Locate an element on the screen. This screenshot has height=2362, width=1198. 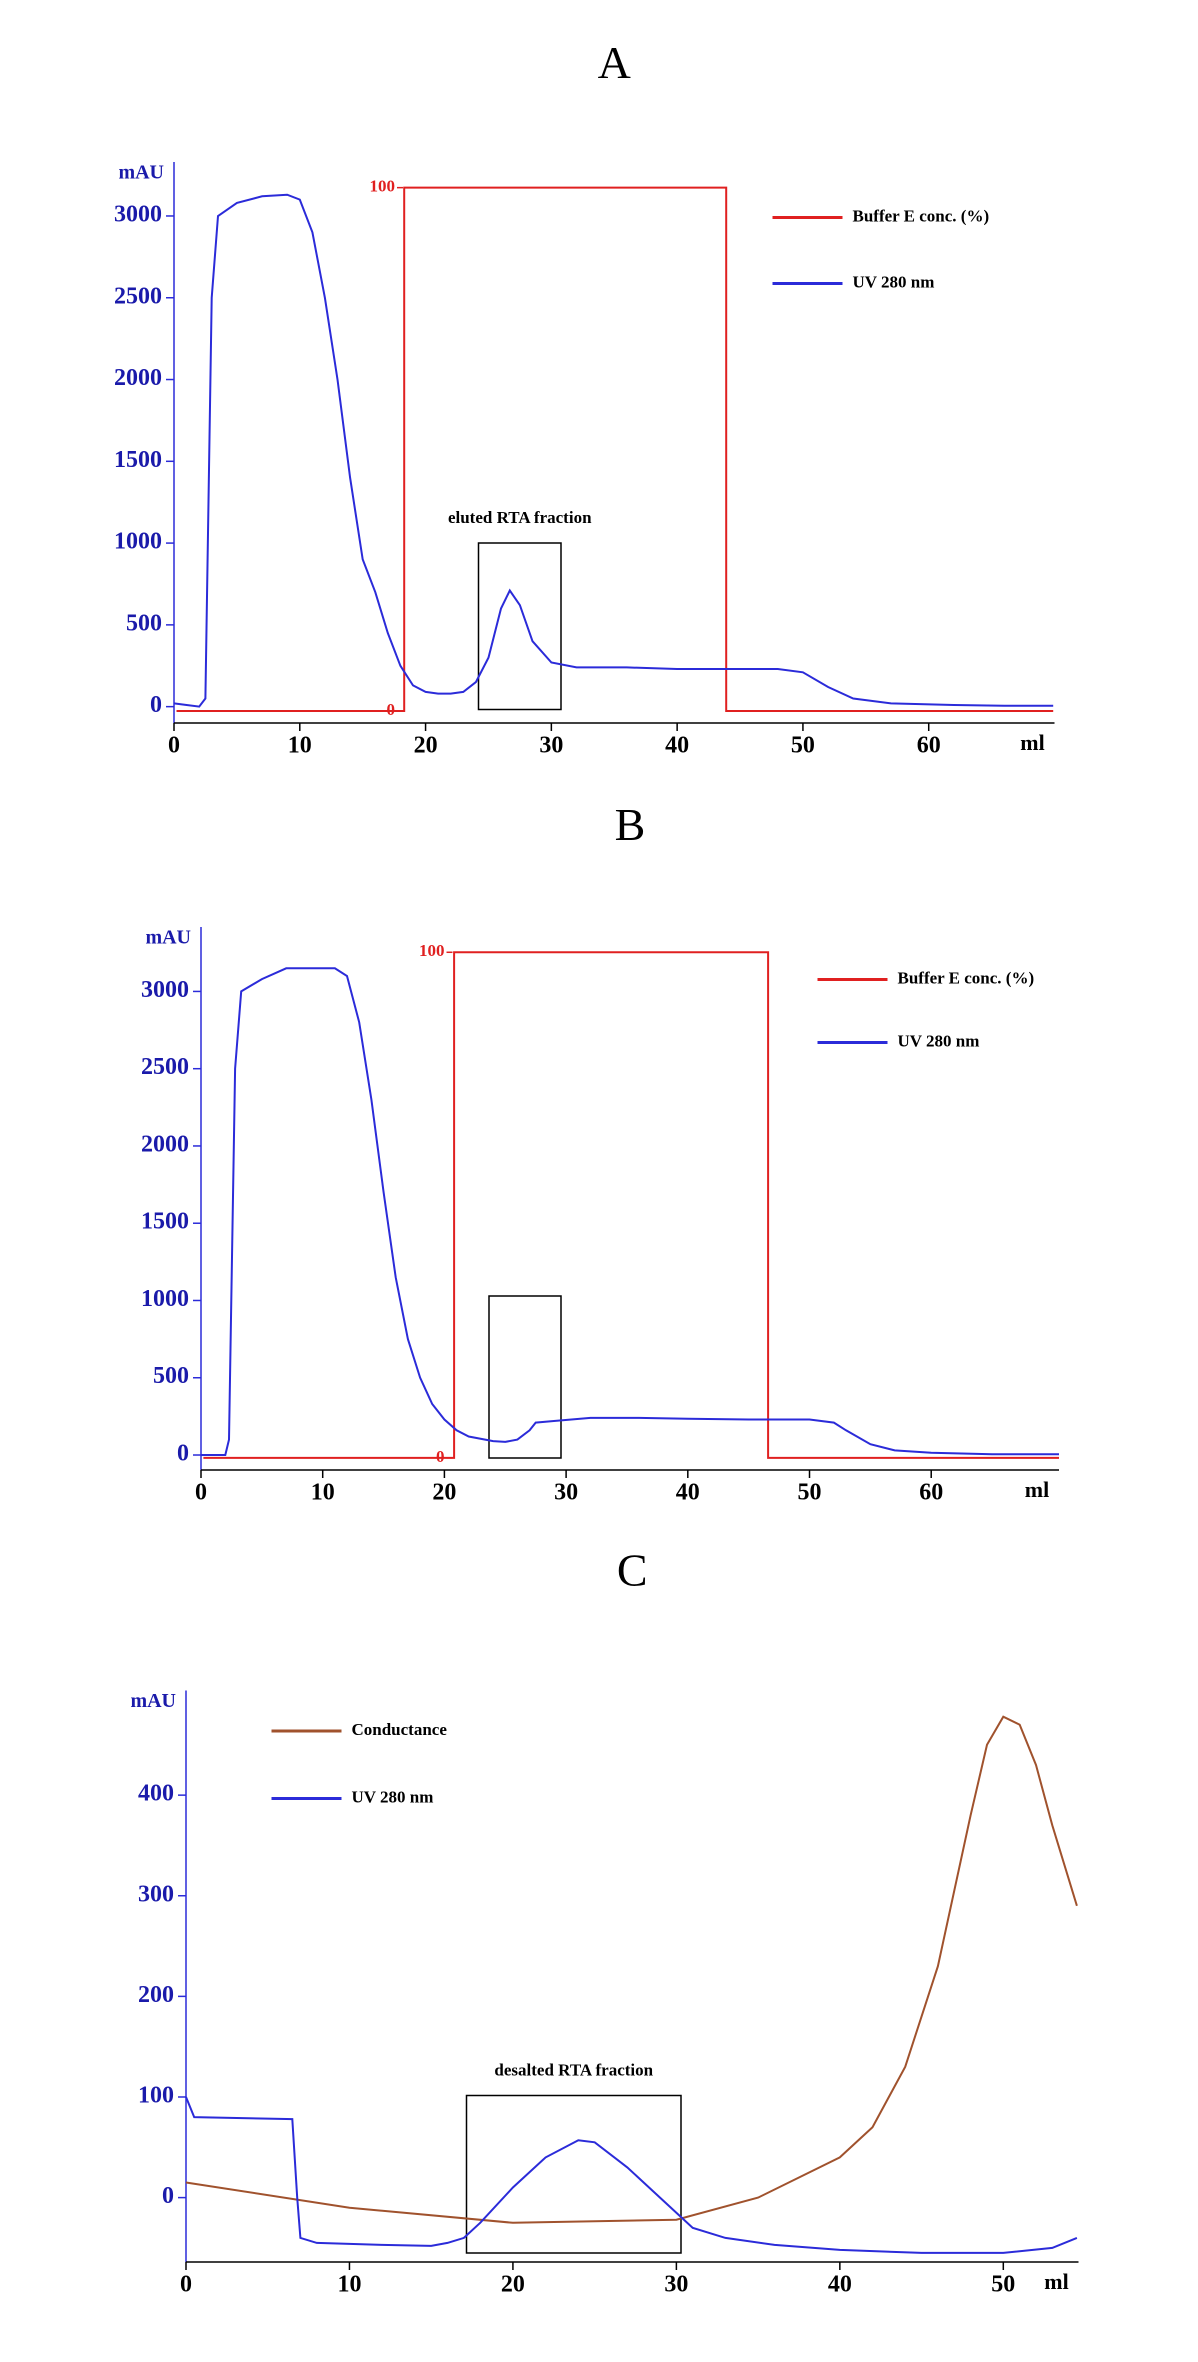
y-tick-label: 200 is located at coordinates (156, 1995).